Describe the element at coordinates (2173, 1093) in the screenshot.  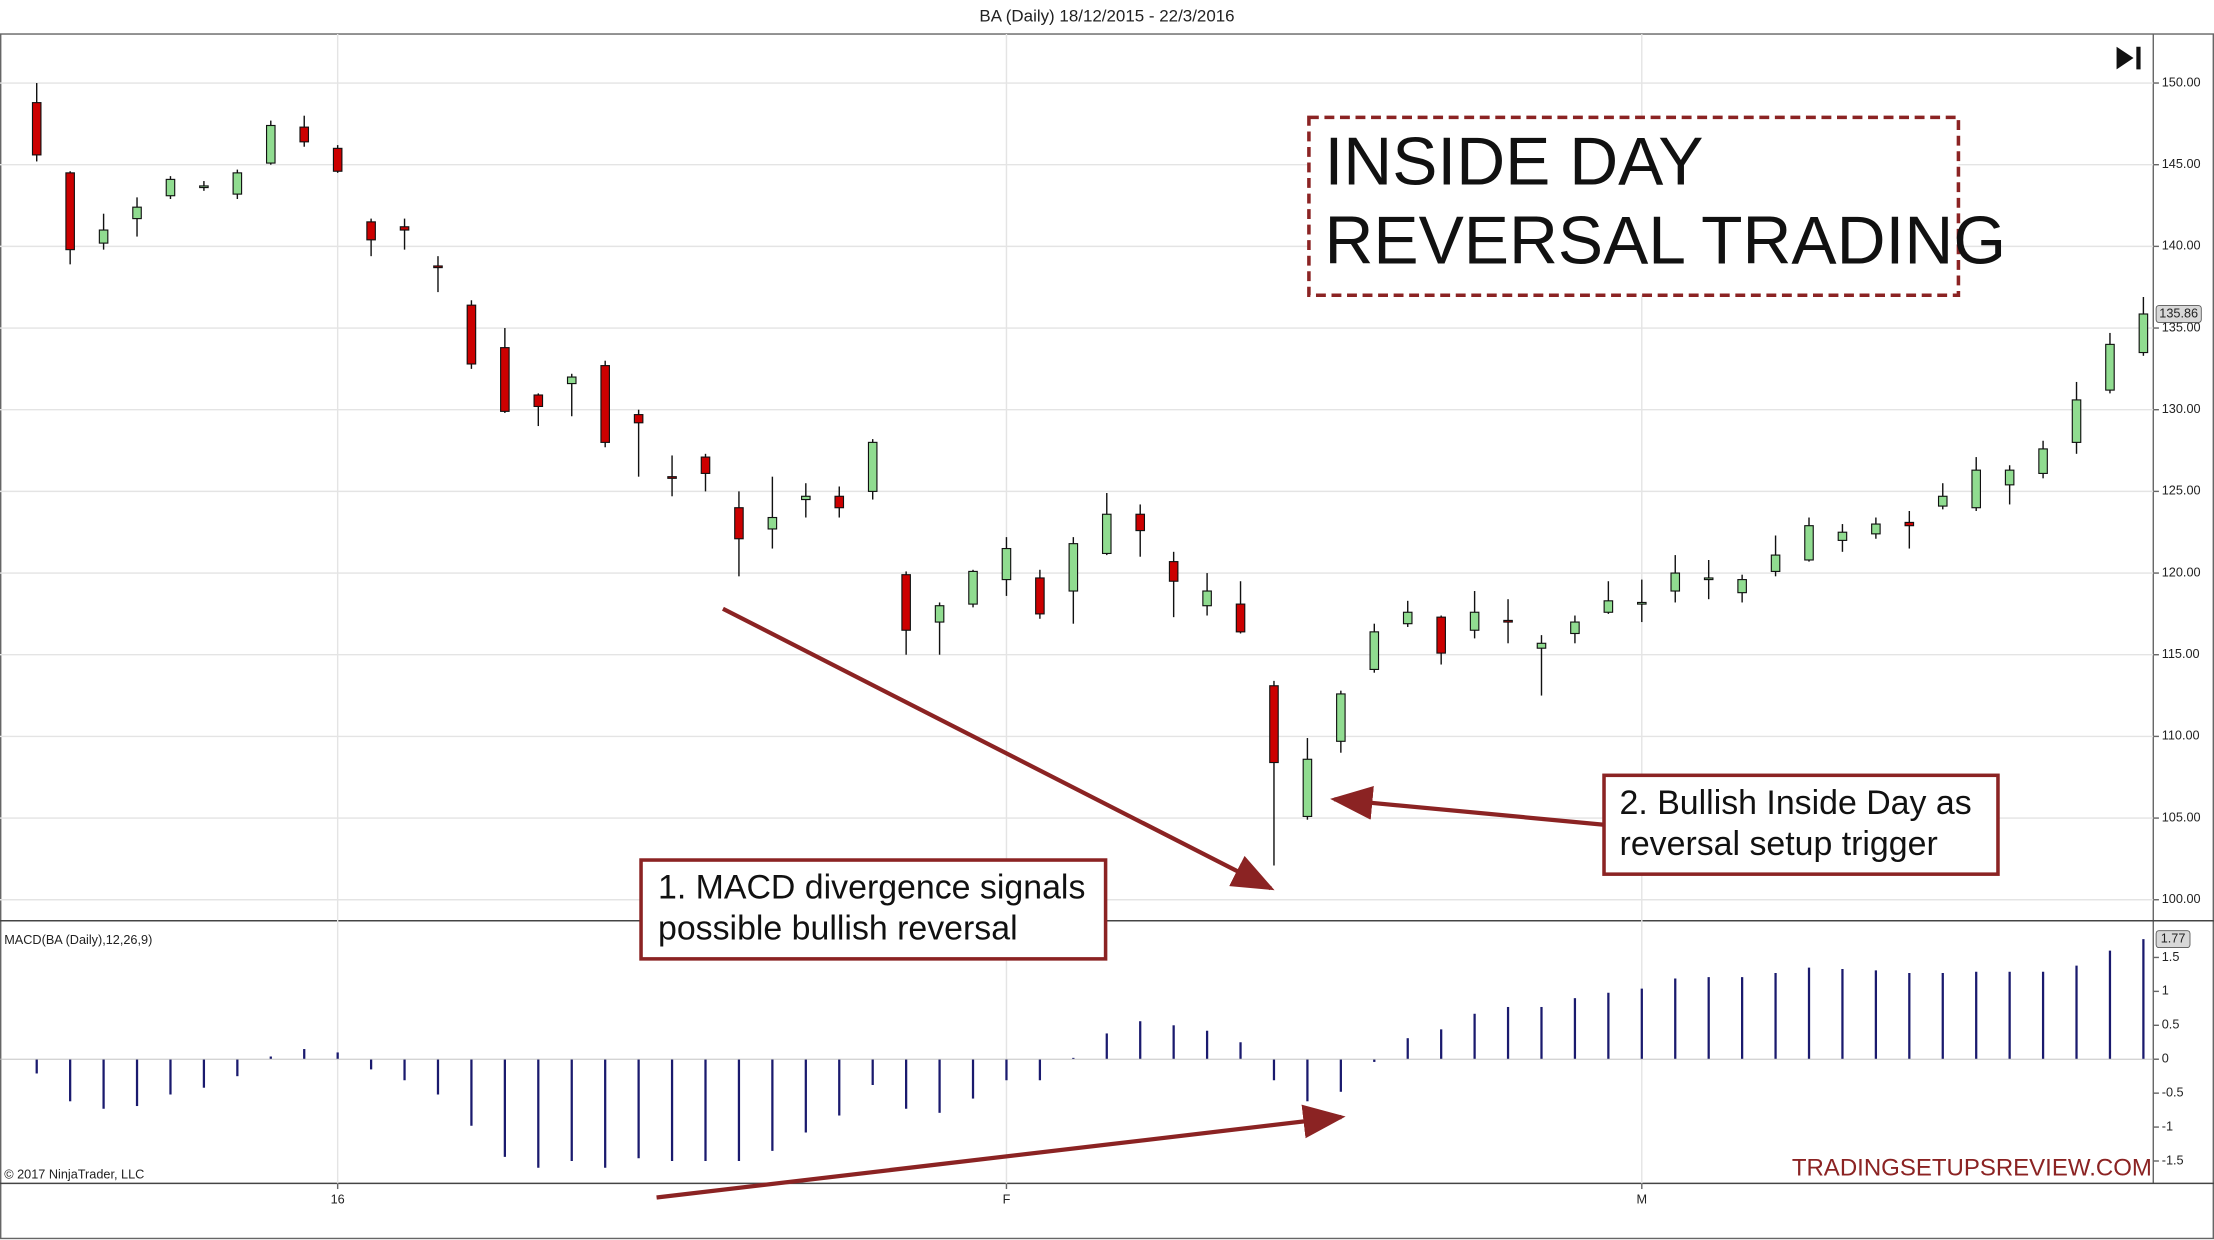
I see `y-tick-label: -0.5` at that location.